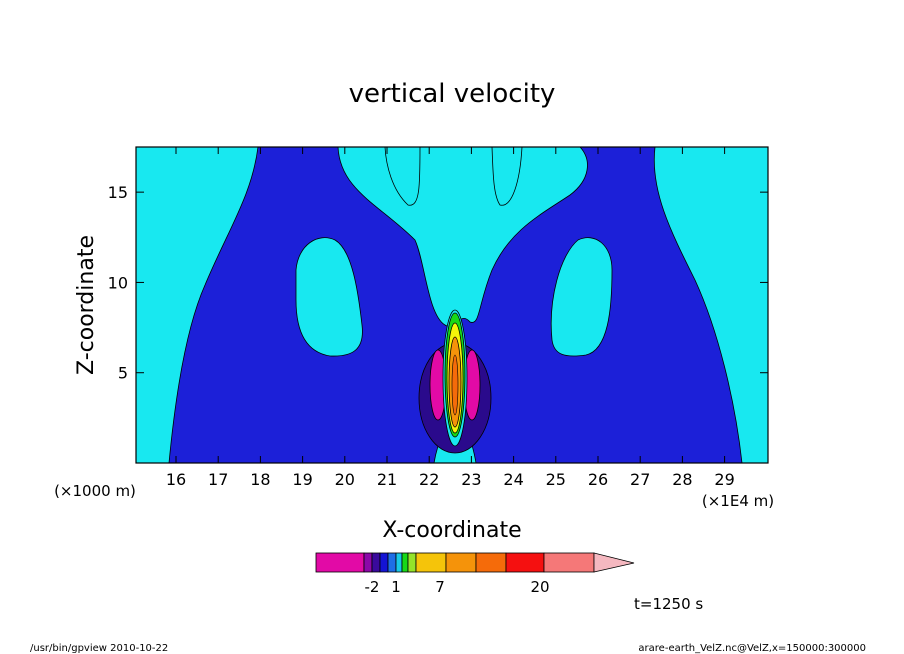 The image size is (904, 654). What do you see at coordinates (738, 501) in the screenshot?
I see `x-unit-right: (×1E4 m)` at bounding box center [738, 501].